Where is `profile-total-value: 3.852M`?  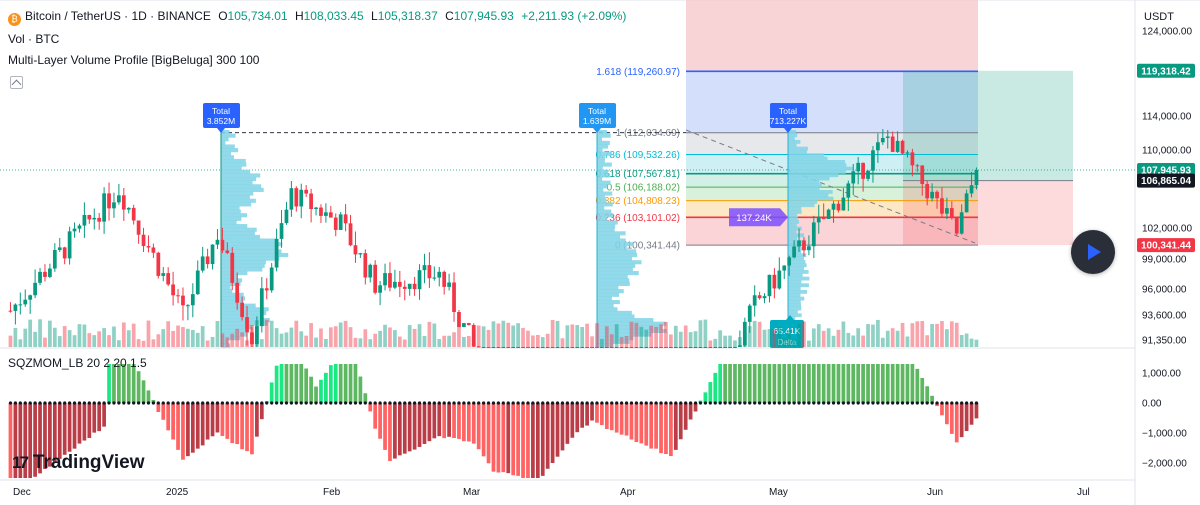 profile-total-value: 3.852M is located at coordinates (221, 121).